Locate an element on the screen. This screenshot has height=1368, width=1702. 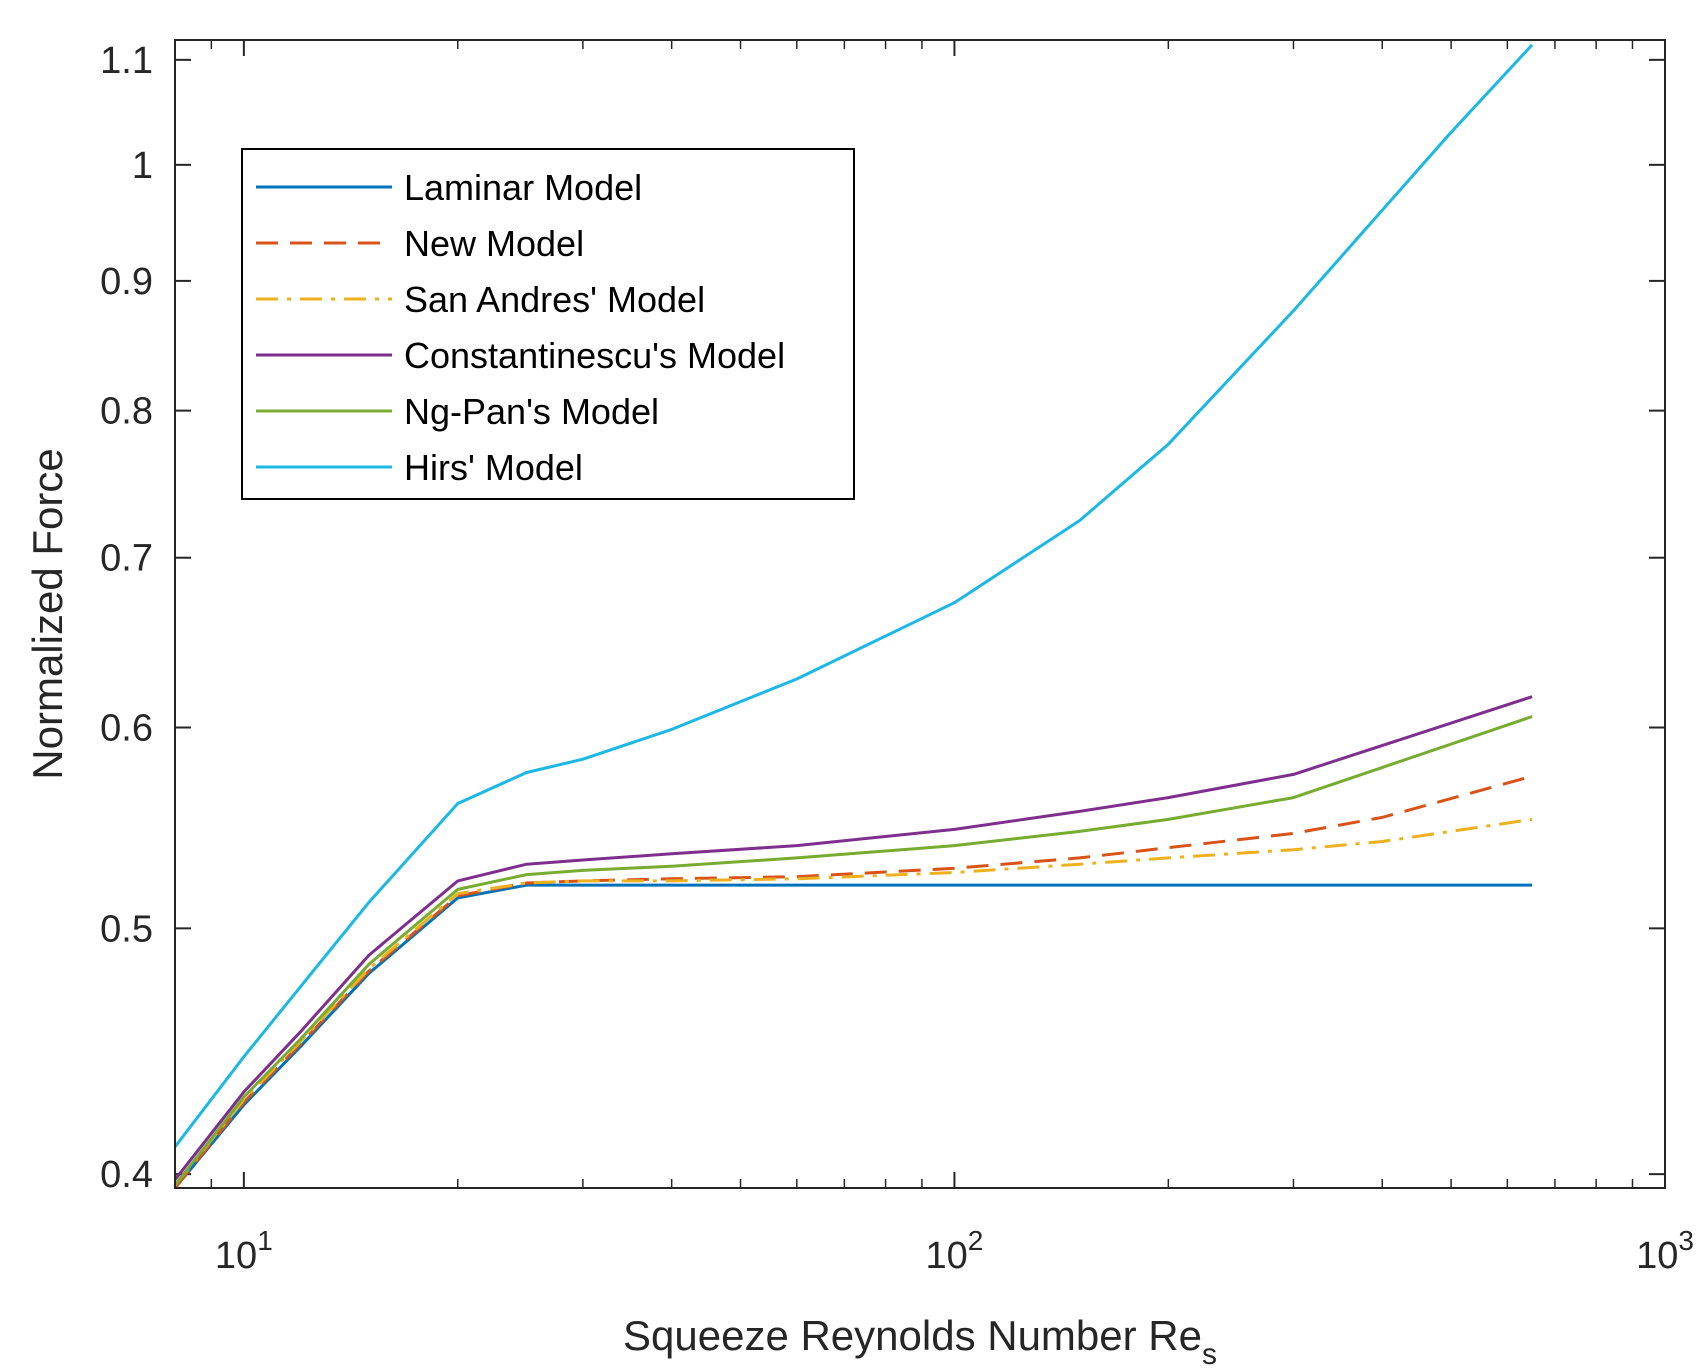
y-tick-label: 0.5 is located at coordinates (126, 929).